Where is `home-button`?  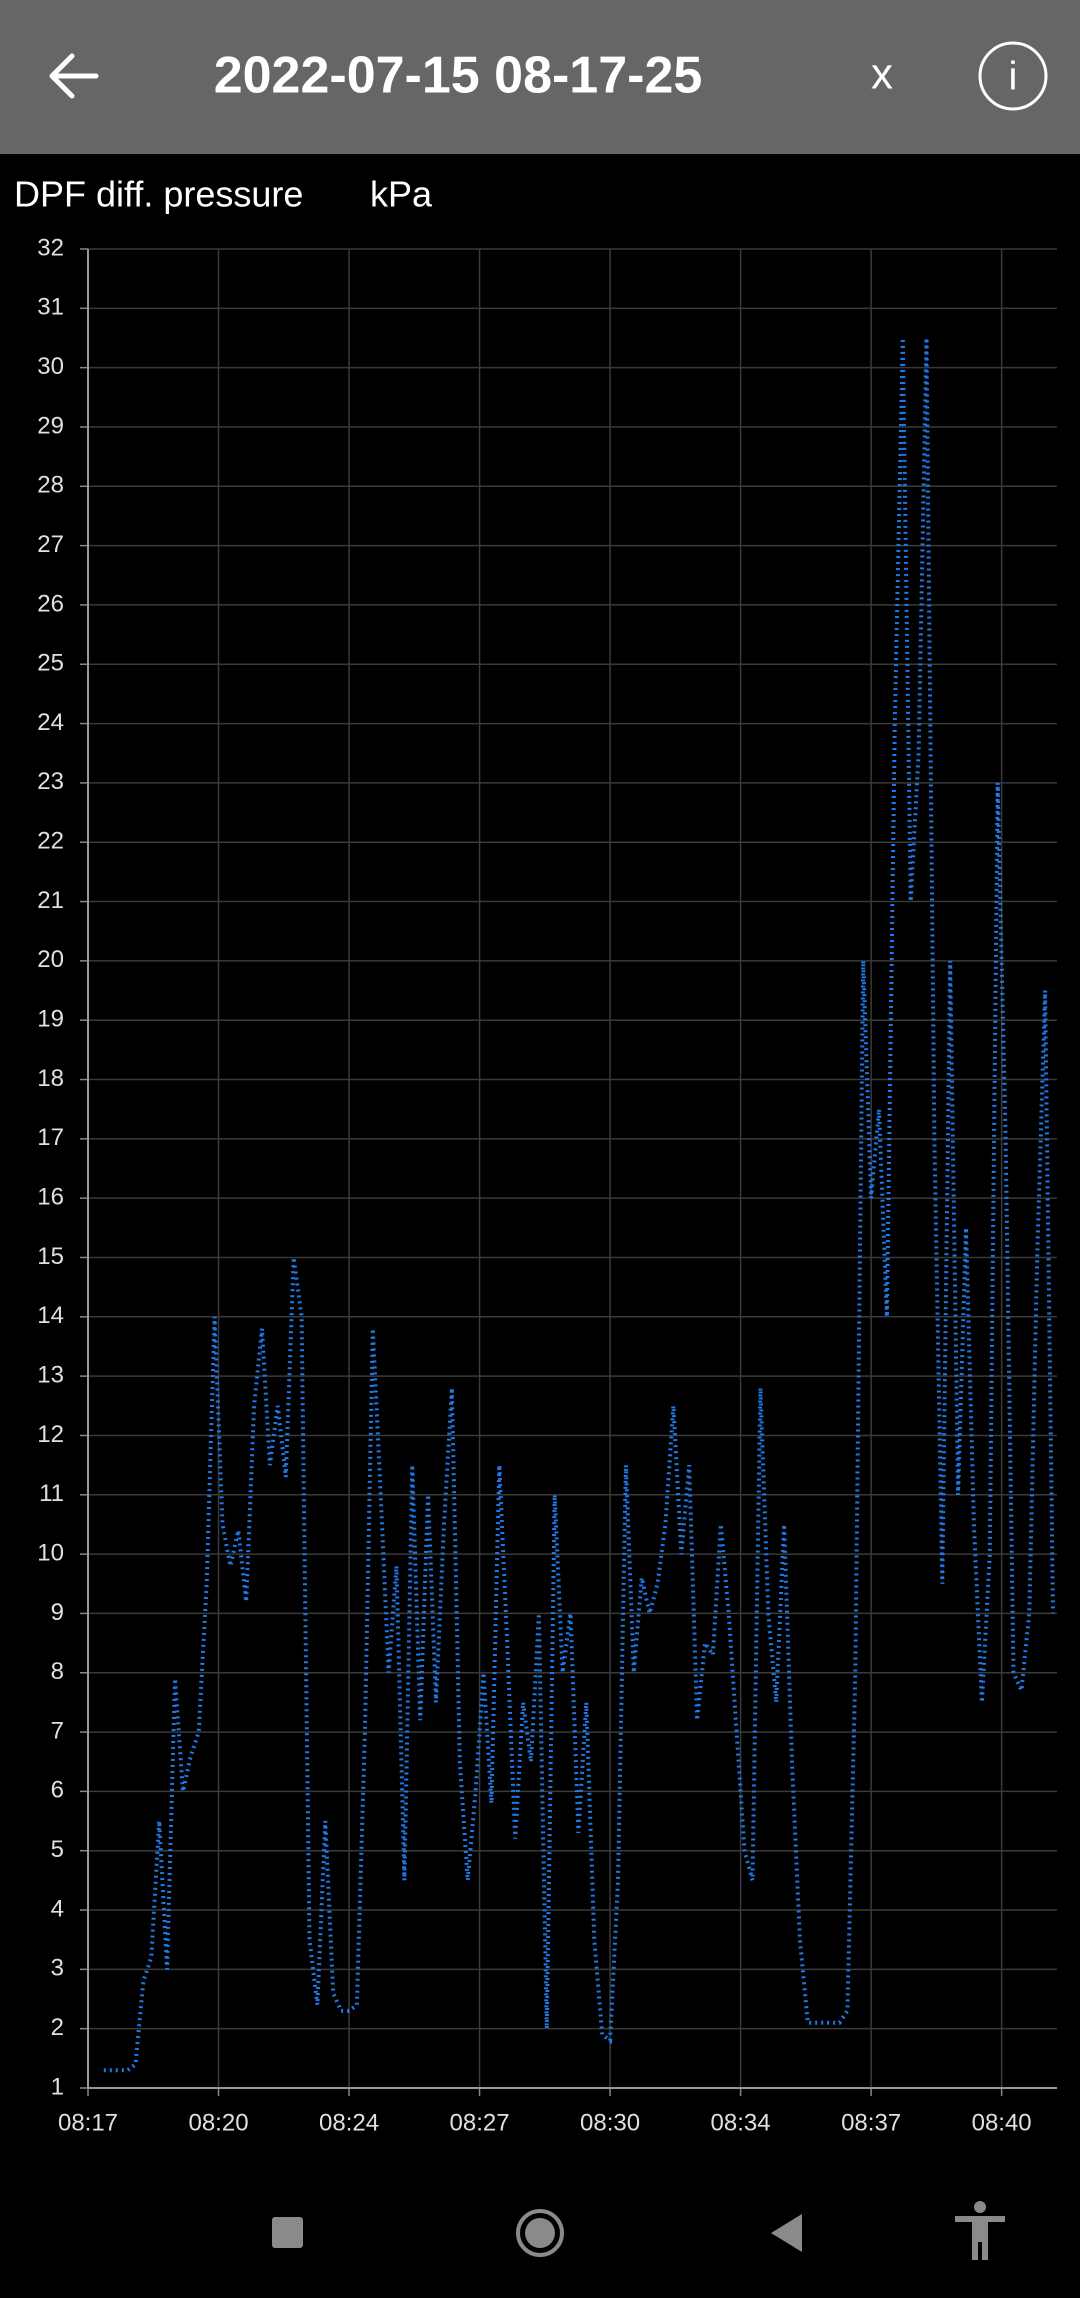
home-button is located at coordinates (540, 2233).